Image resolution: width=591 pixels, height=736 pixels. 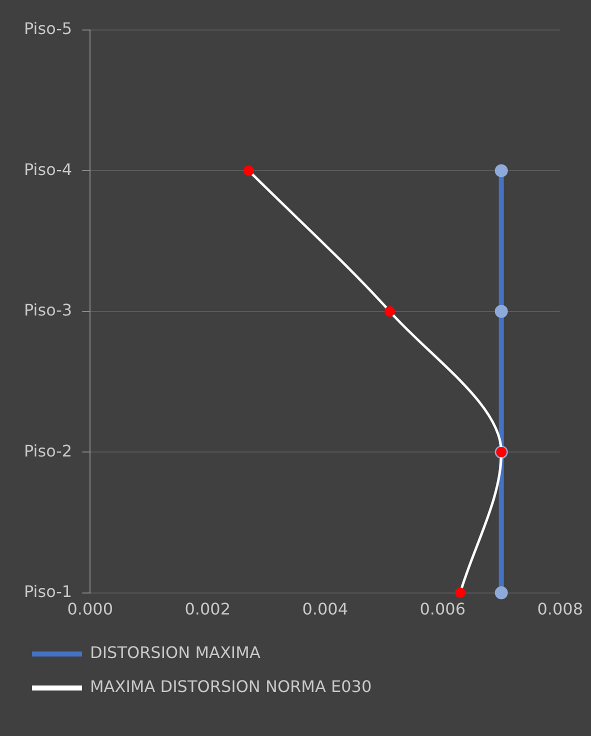 I want to click on y-tick-label: Piso-5, so click(x=48, y=28).